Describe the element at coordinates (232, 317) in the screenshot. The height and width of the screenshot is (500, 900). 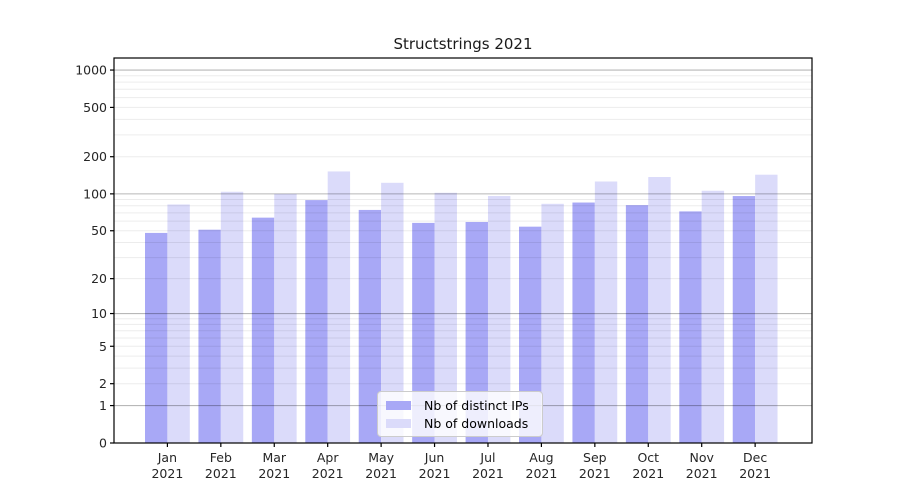
I see `bar-nb-of-downloads-feb` at that location.